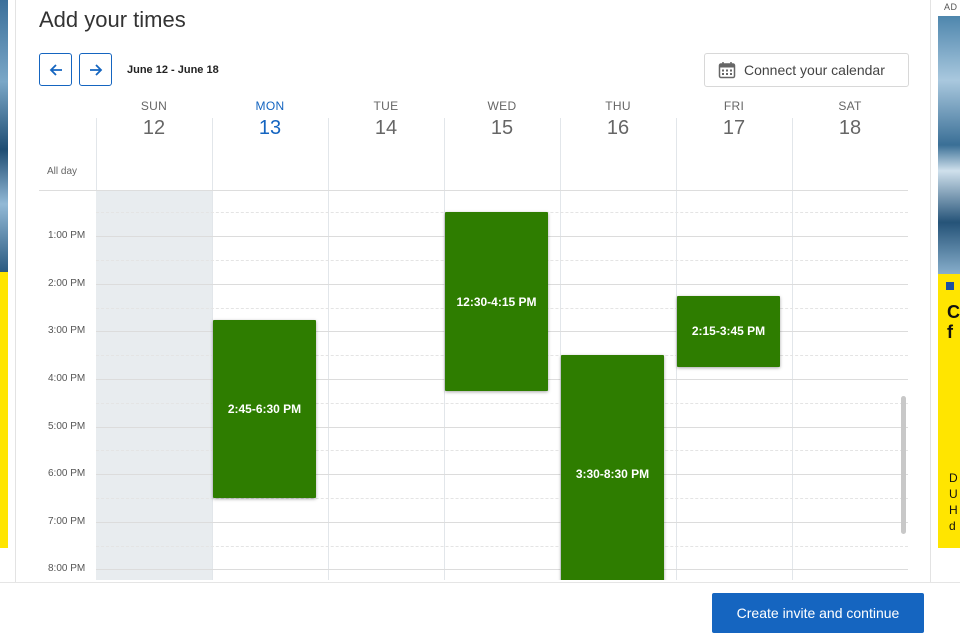 This screenshot has height=640, width=960. I want to click on day-header-fri: FRI 17, so click(734, 117).